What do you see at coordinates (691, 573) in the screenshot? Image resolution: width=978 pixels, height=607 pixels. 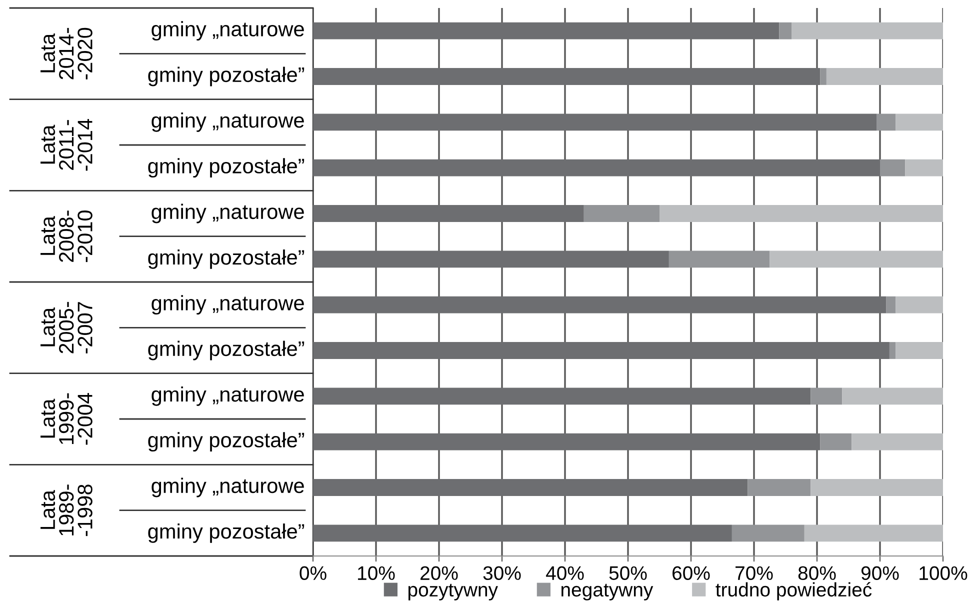 I see `x-tick-label: 60%` at bounding box center [691, 573].